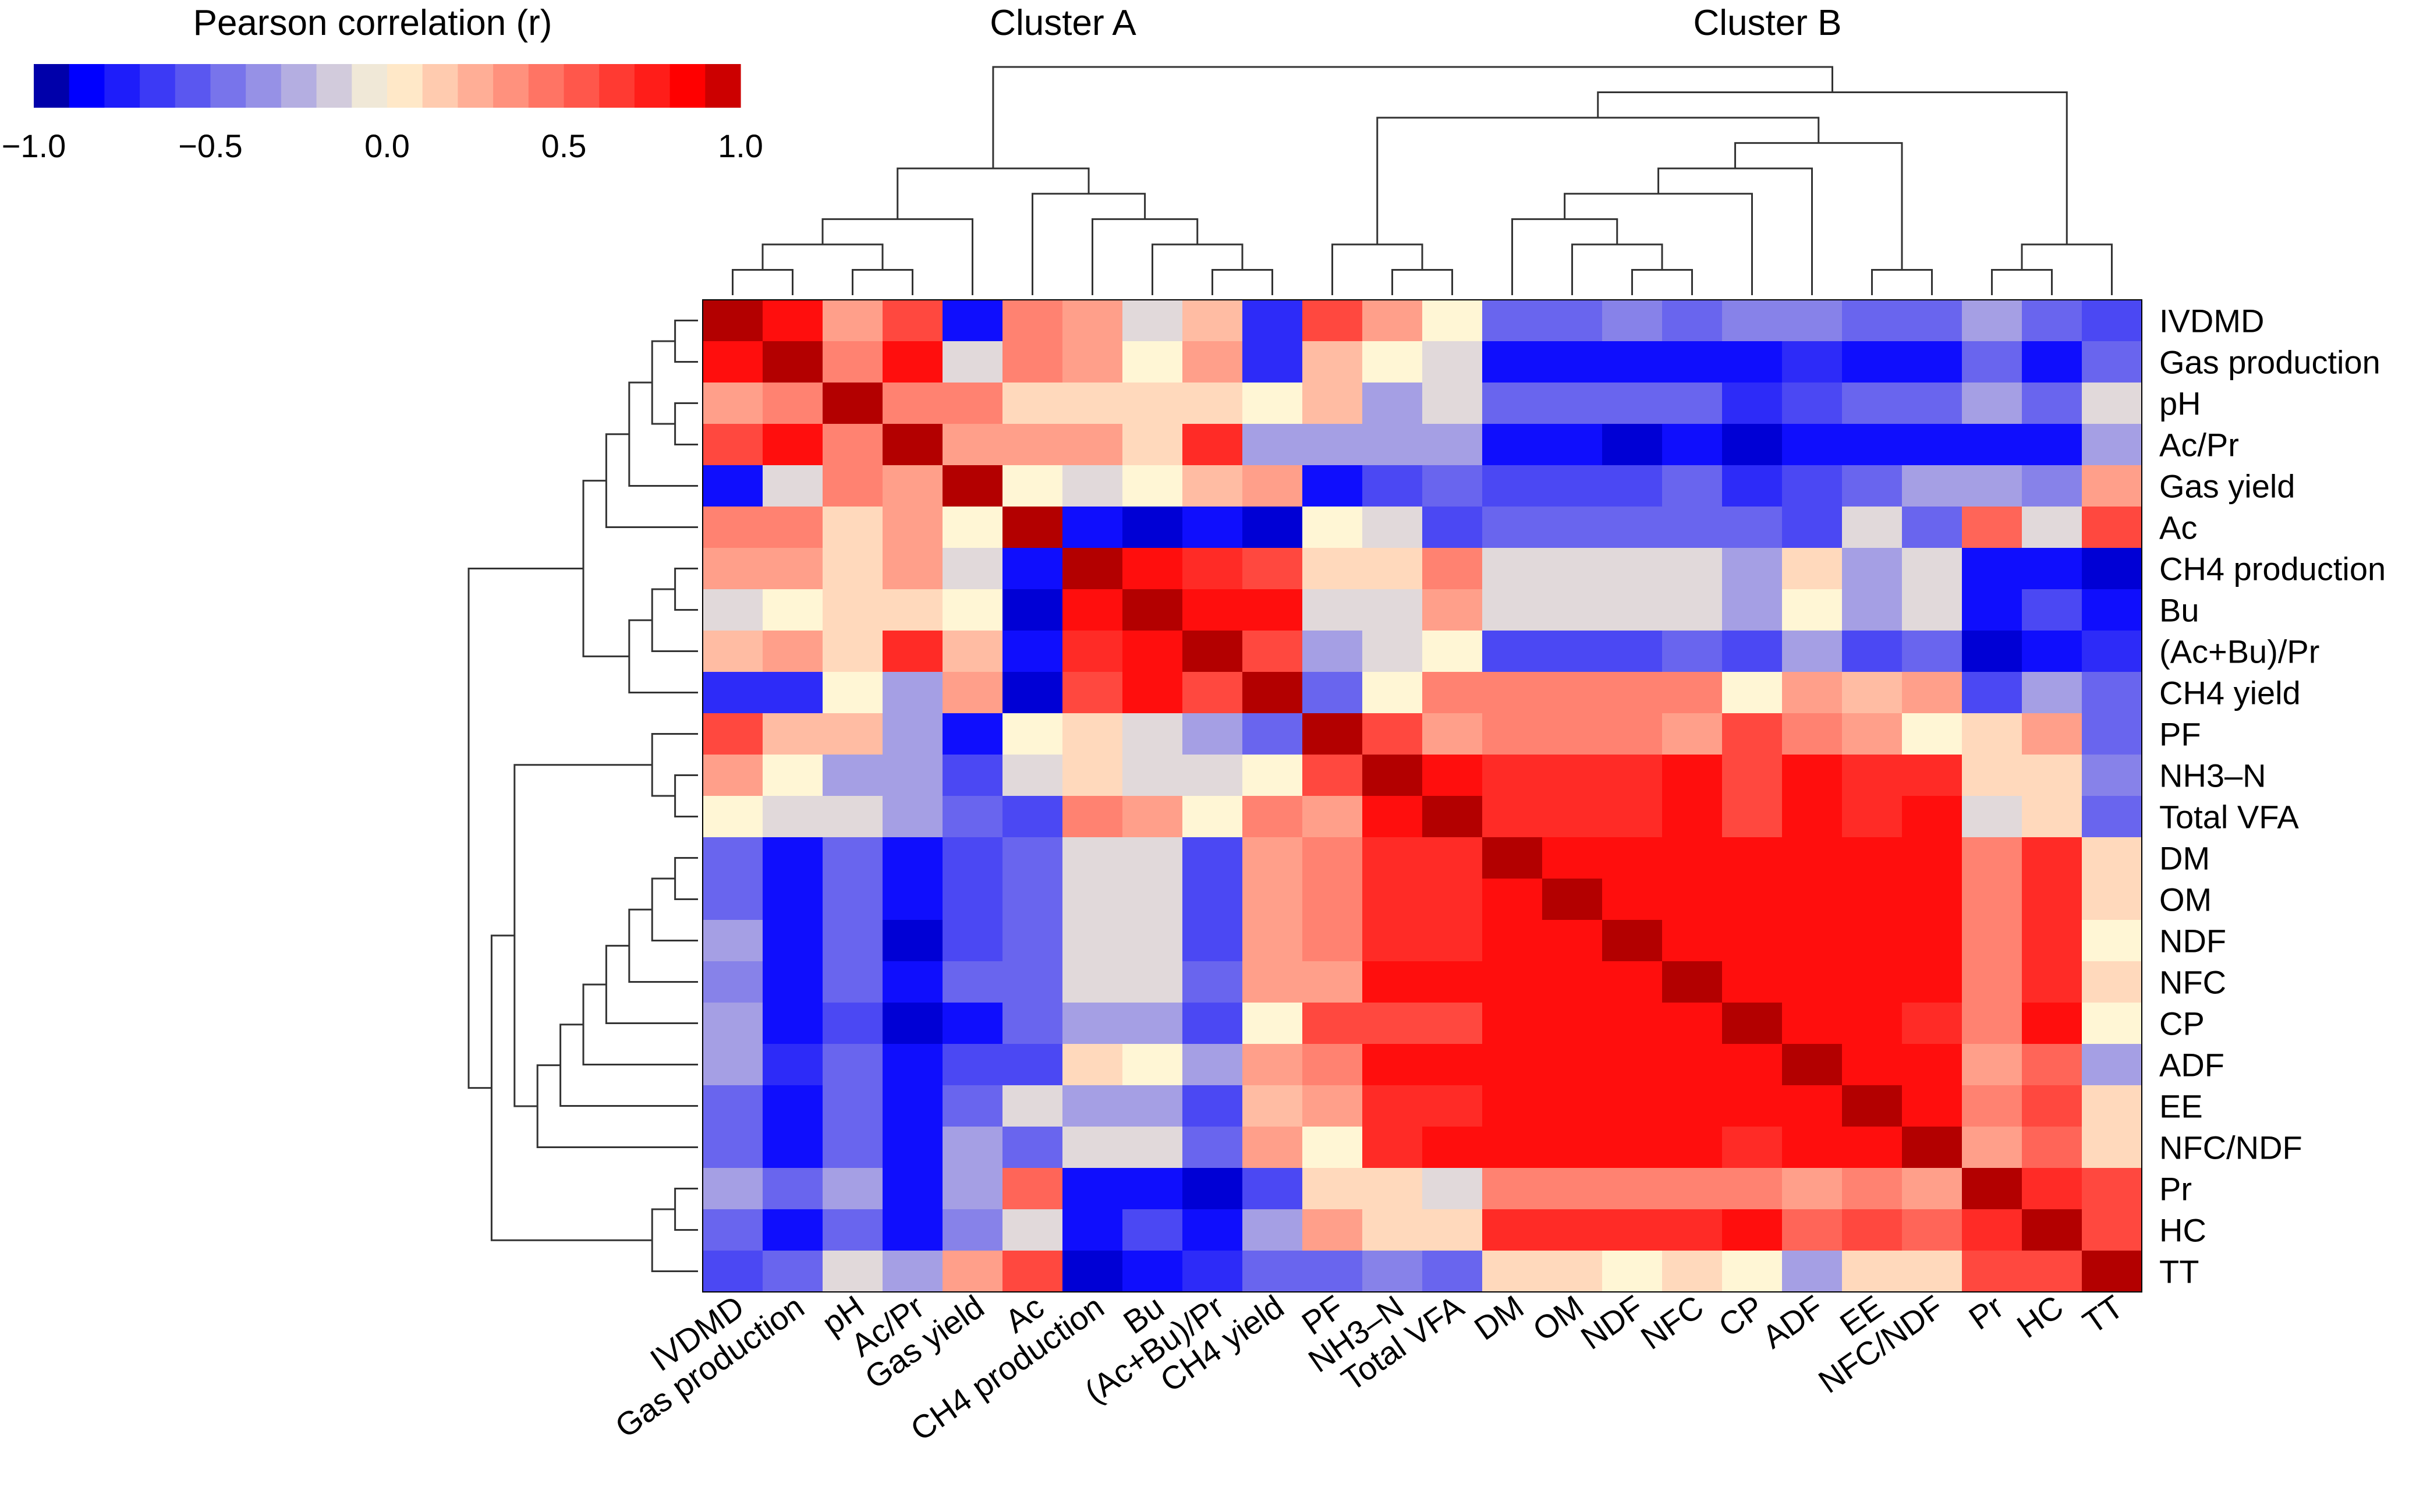 The image size is (2409, 1512). I want to click on row-dendrogram, so click(583, 796).